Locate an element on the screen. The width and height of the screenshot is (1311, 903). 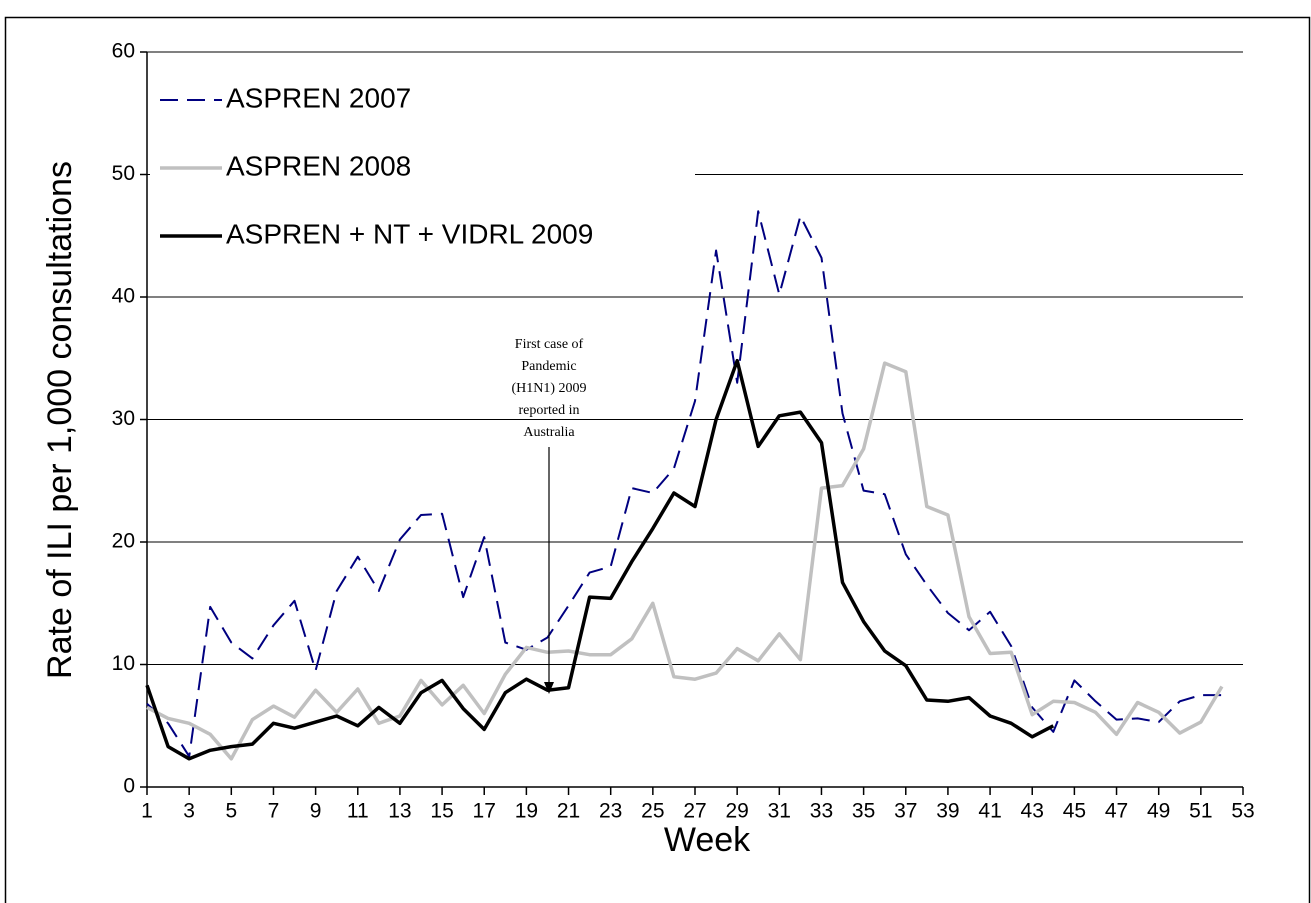
x-tick-label: 9 is located at coordinates (316, 811).